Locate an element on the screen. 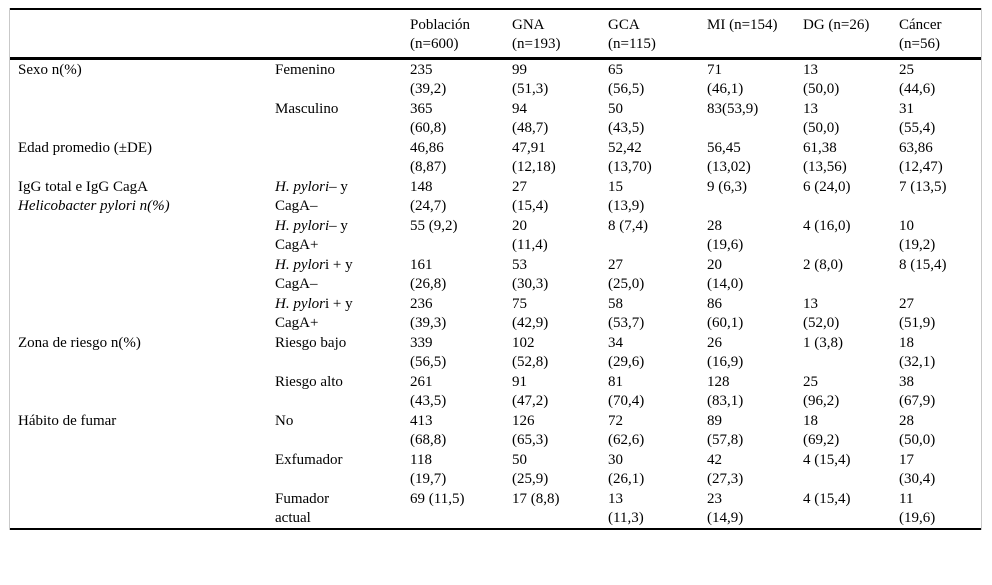  sub-label-cell: H. pylori– y CagA+ is located at coordinates (334, 235).